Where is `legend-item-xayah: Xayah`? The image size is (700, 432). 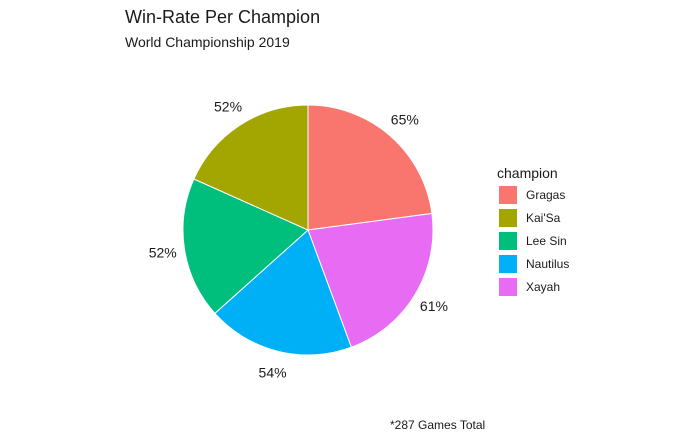 legend-item-xayah: Xayah is located at coordinates (529, 287).